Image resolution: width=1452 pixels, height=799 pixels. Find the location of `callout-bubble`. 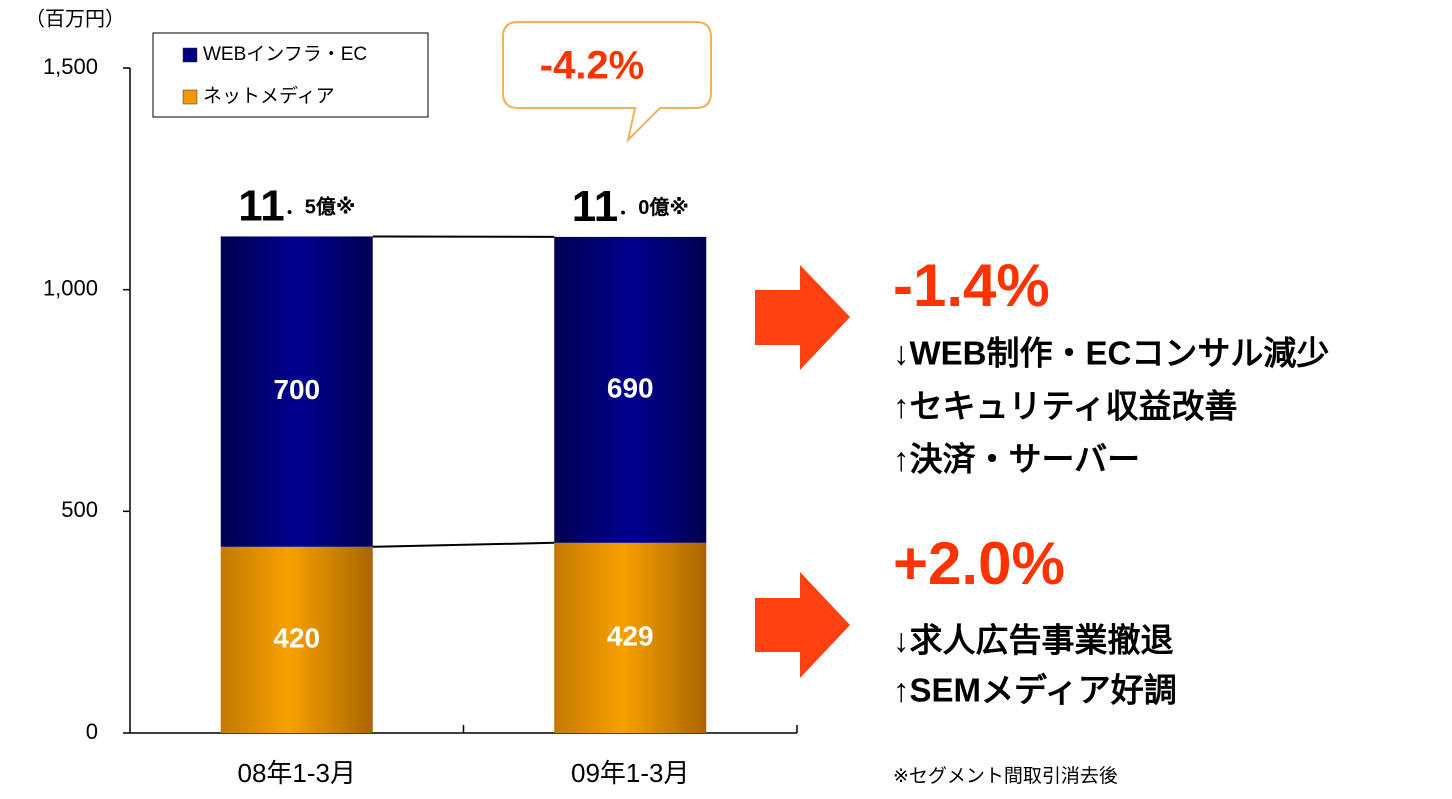

callout-bubble is located at coordinates (607, 82).